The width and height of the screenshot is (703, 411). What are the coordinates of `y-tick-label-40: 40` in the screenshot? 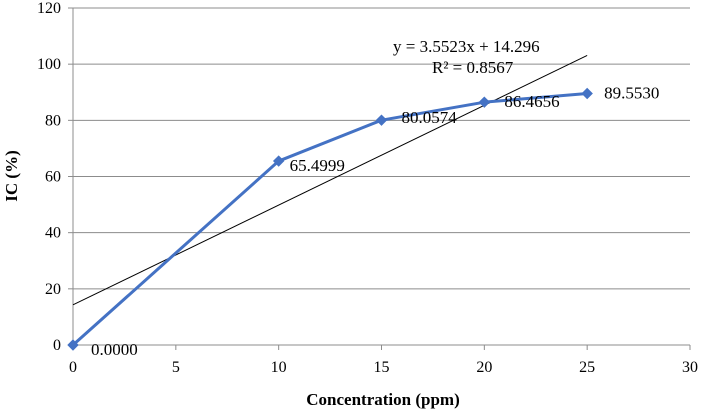 It's located at (53, 233).